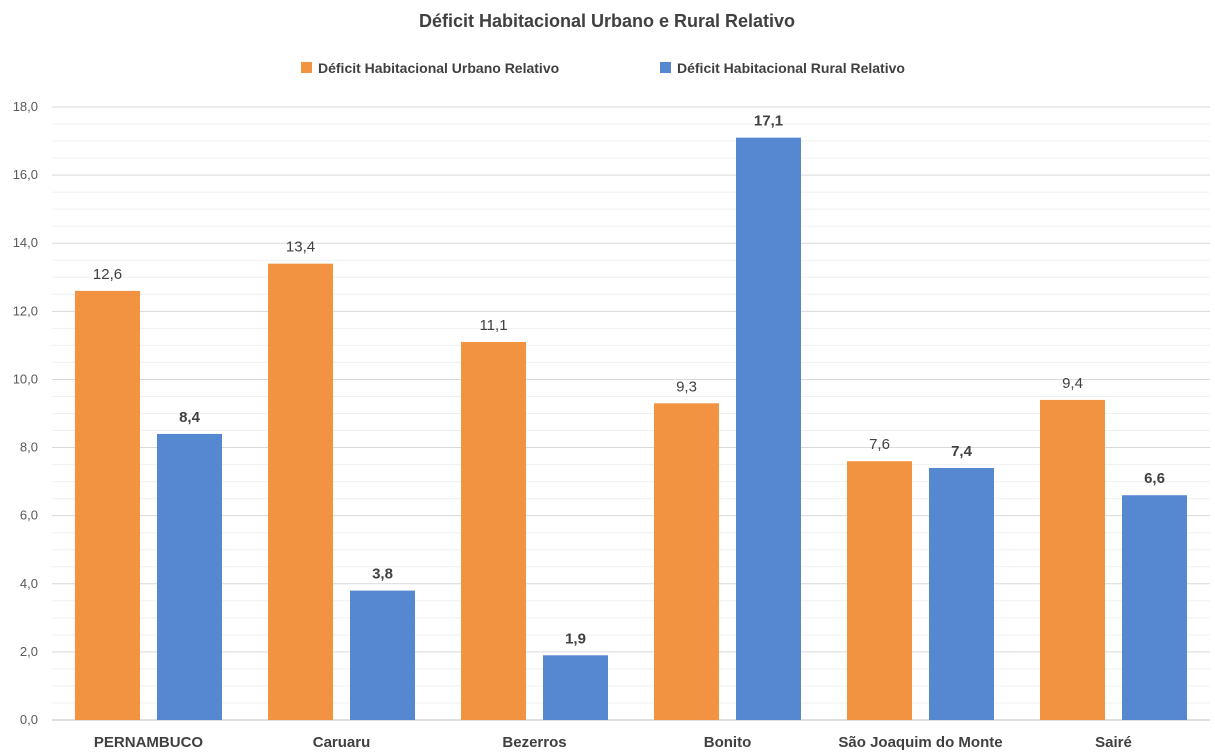 This screenshot has height=755, width=1215. Describe the element at coordinates (493, 325) in the screenshot. I see `data-label-urban-2: 11,1` at that location.